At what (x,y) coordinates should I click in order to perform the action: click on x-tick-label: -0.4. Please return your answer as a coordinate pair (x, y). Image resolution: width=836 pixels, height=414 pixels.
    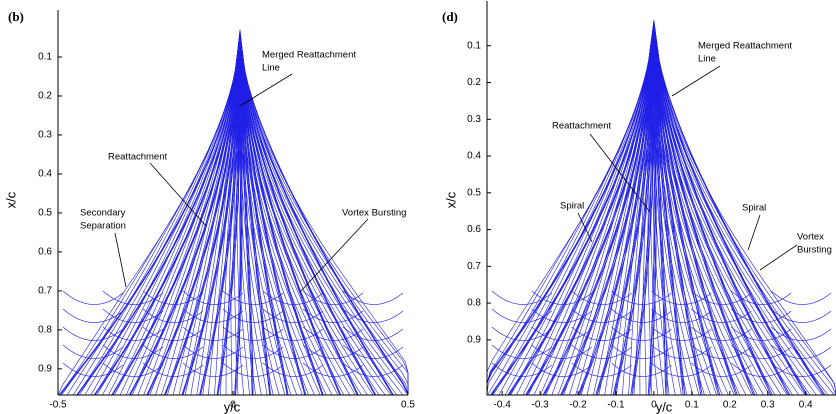
    Looking at the image, I should click on (503, 405).